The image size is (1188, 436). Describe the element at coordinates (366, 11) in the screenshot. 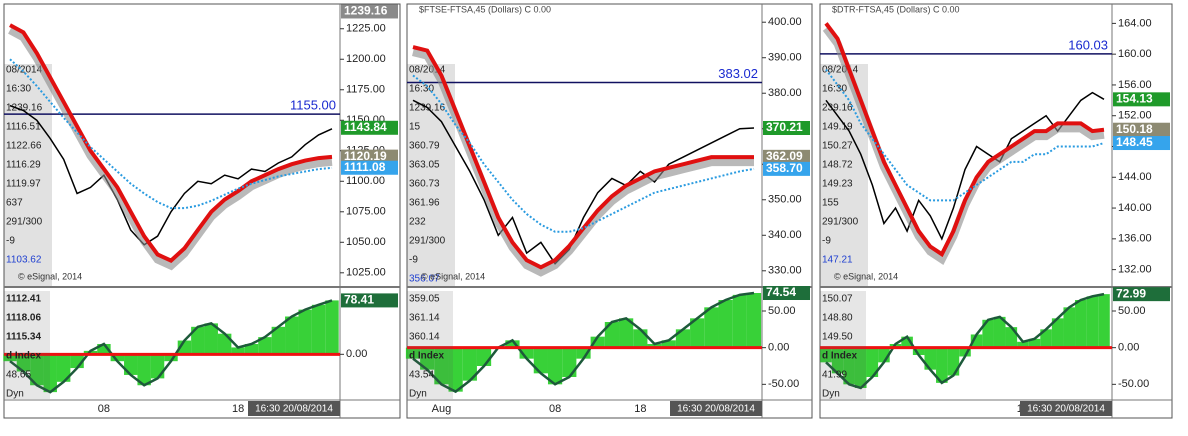

I see `price-tag-label: 1239.16` at that location.